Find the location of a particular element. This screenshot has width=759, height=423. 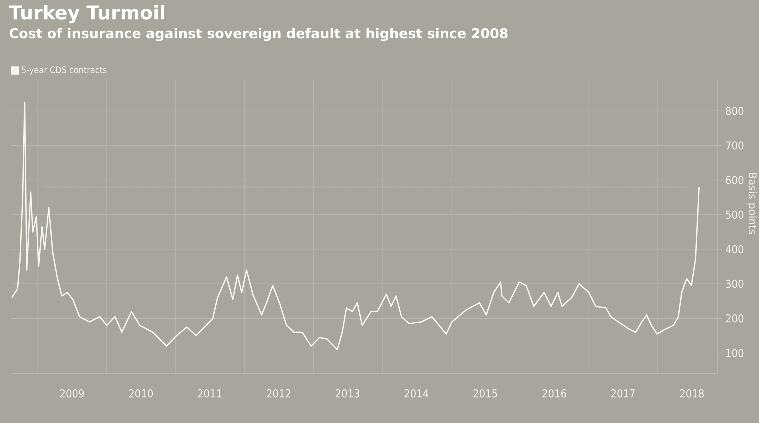

y-tick-label: 500 is located at coordinates (735, 215).